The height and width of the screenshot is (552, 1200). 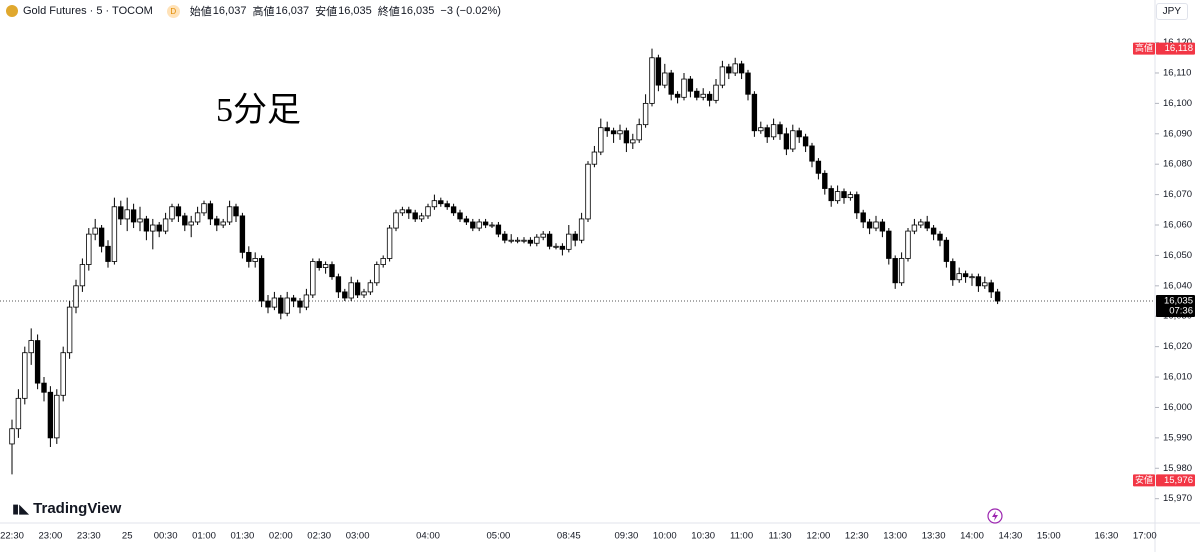 What do you see at coordinates (88, 11) in the screenshot?
I see `symbol-name: Gold Futures · 5 · TOCOM` at bounding box center [88, 11].